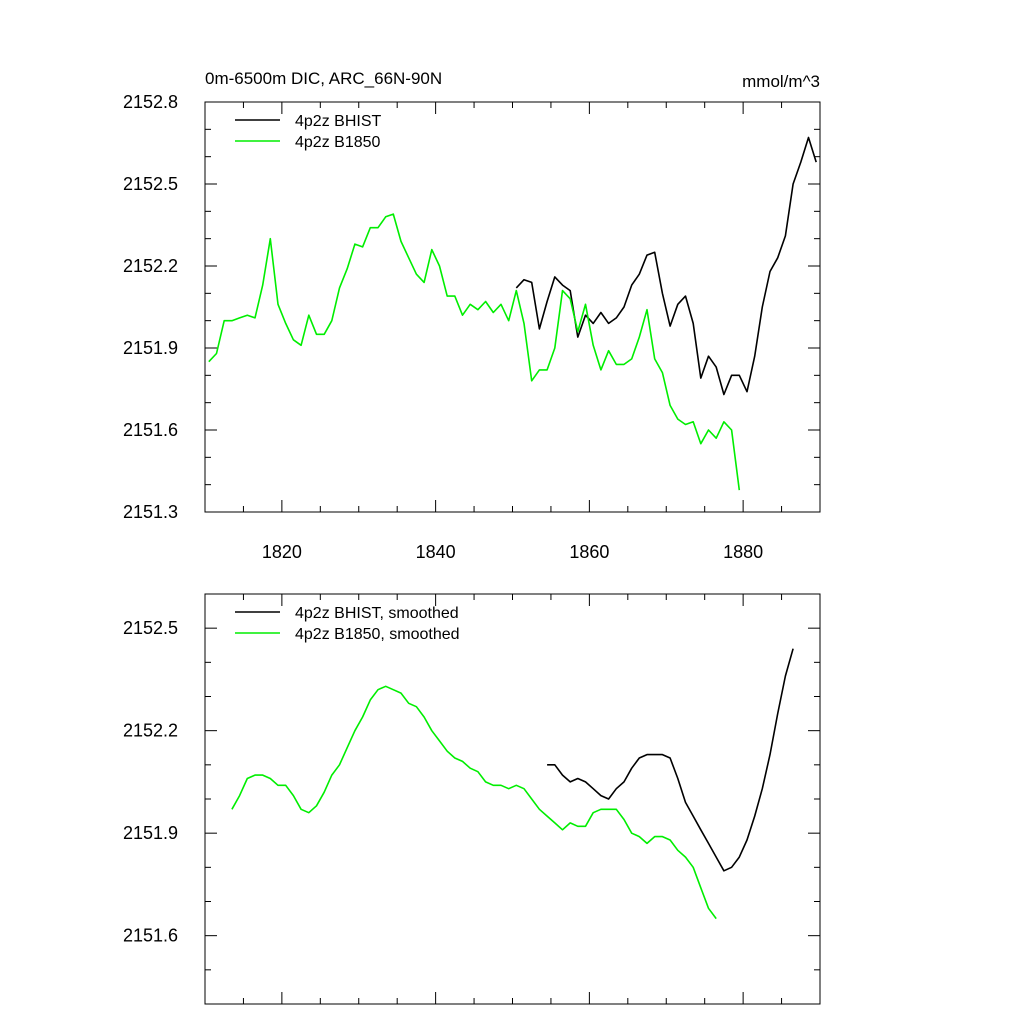 The width and height of the screenshot is (1024, 1024). Describe the element at coordinates (347, 624) in the screenshot. I see `bottom-chart-legend: 4p2z BHIST, smoothed 4p2z B1850, smoothed` at that location.